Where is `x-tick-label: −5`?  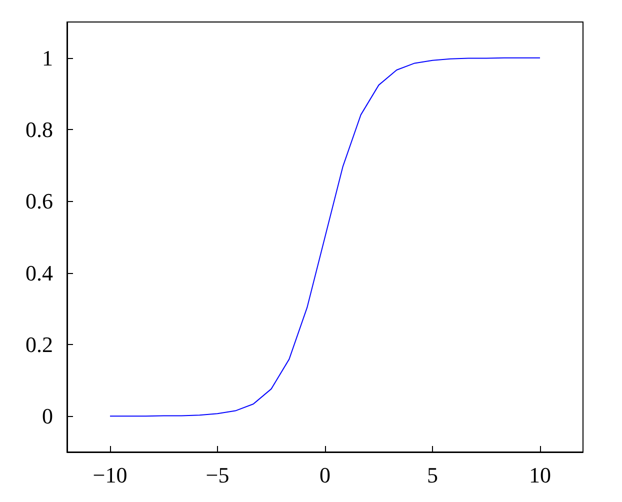 x-tick-label: −5 is located at coordinates (218, 475).